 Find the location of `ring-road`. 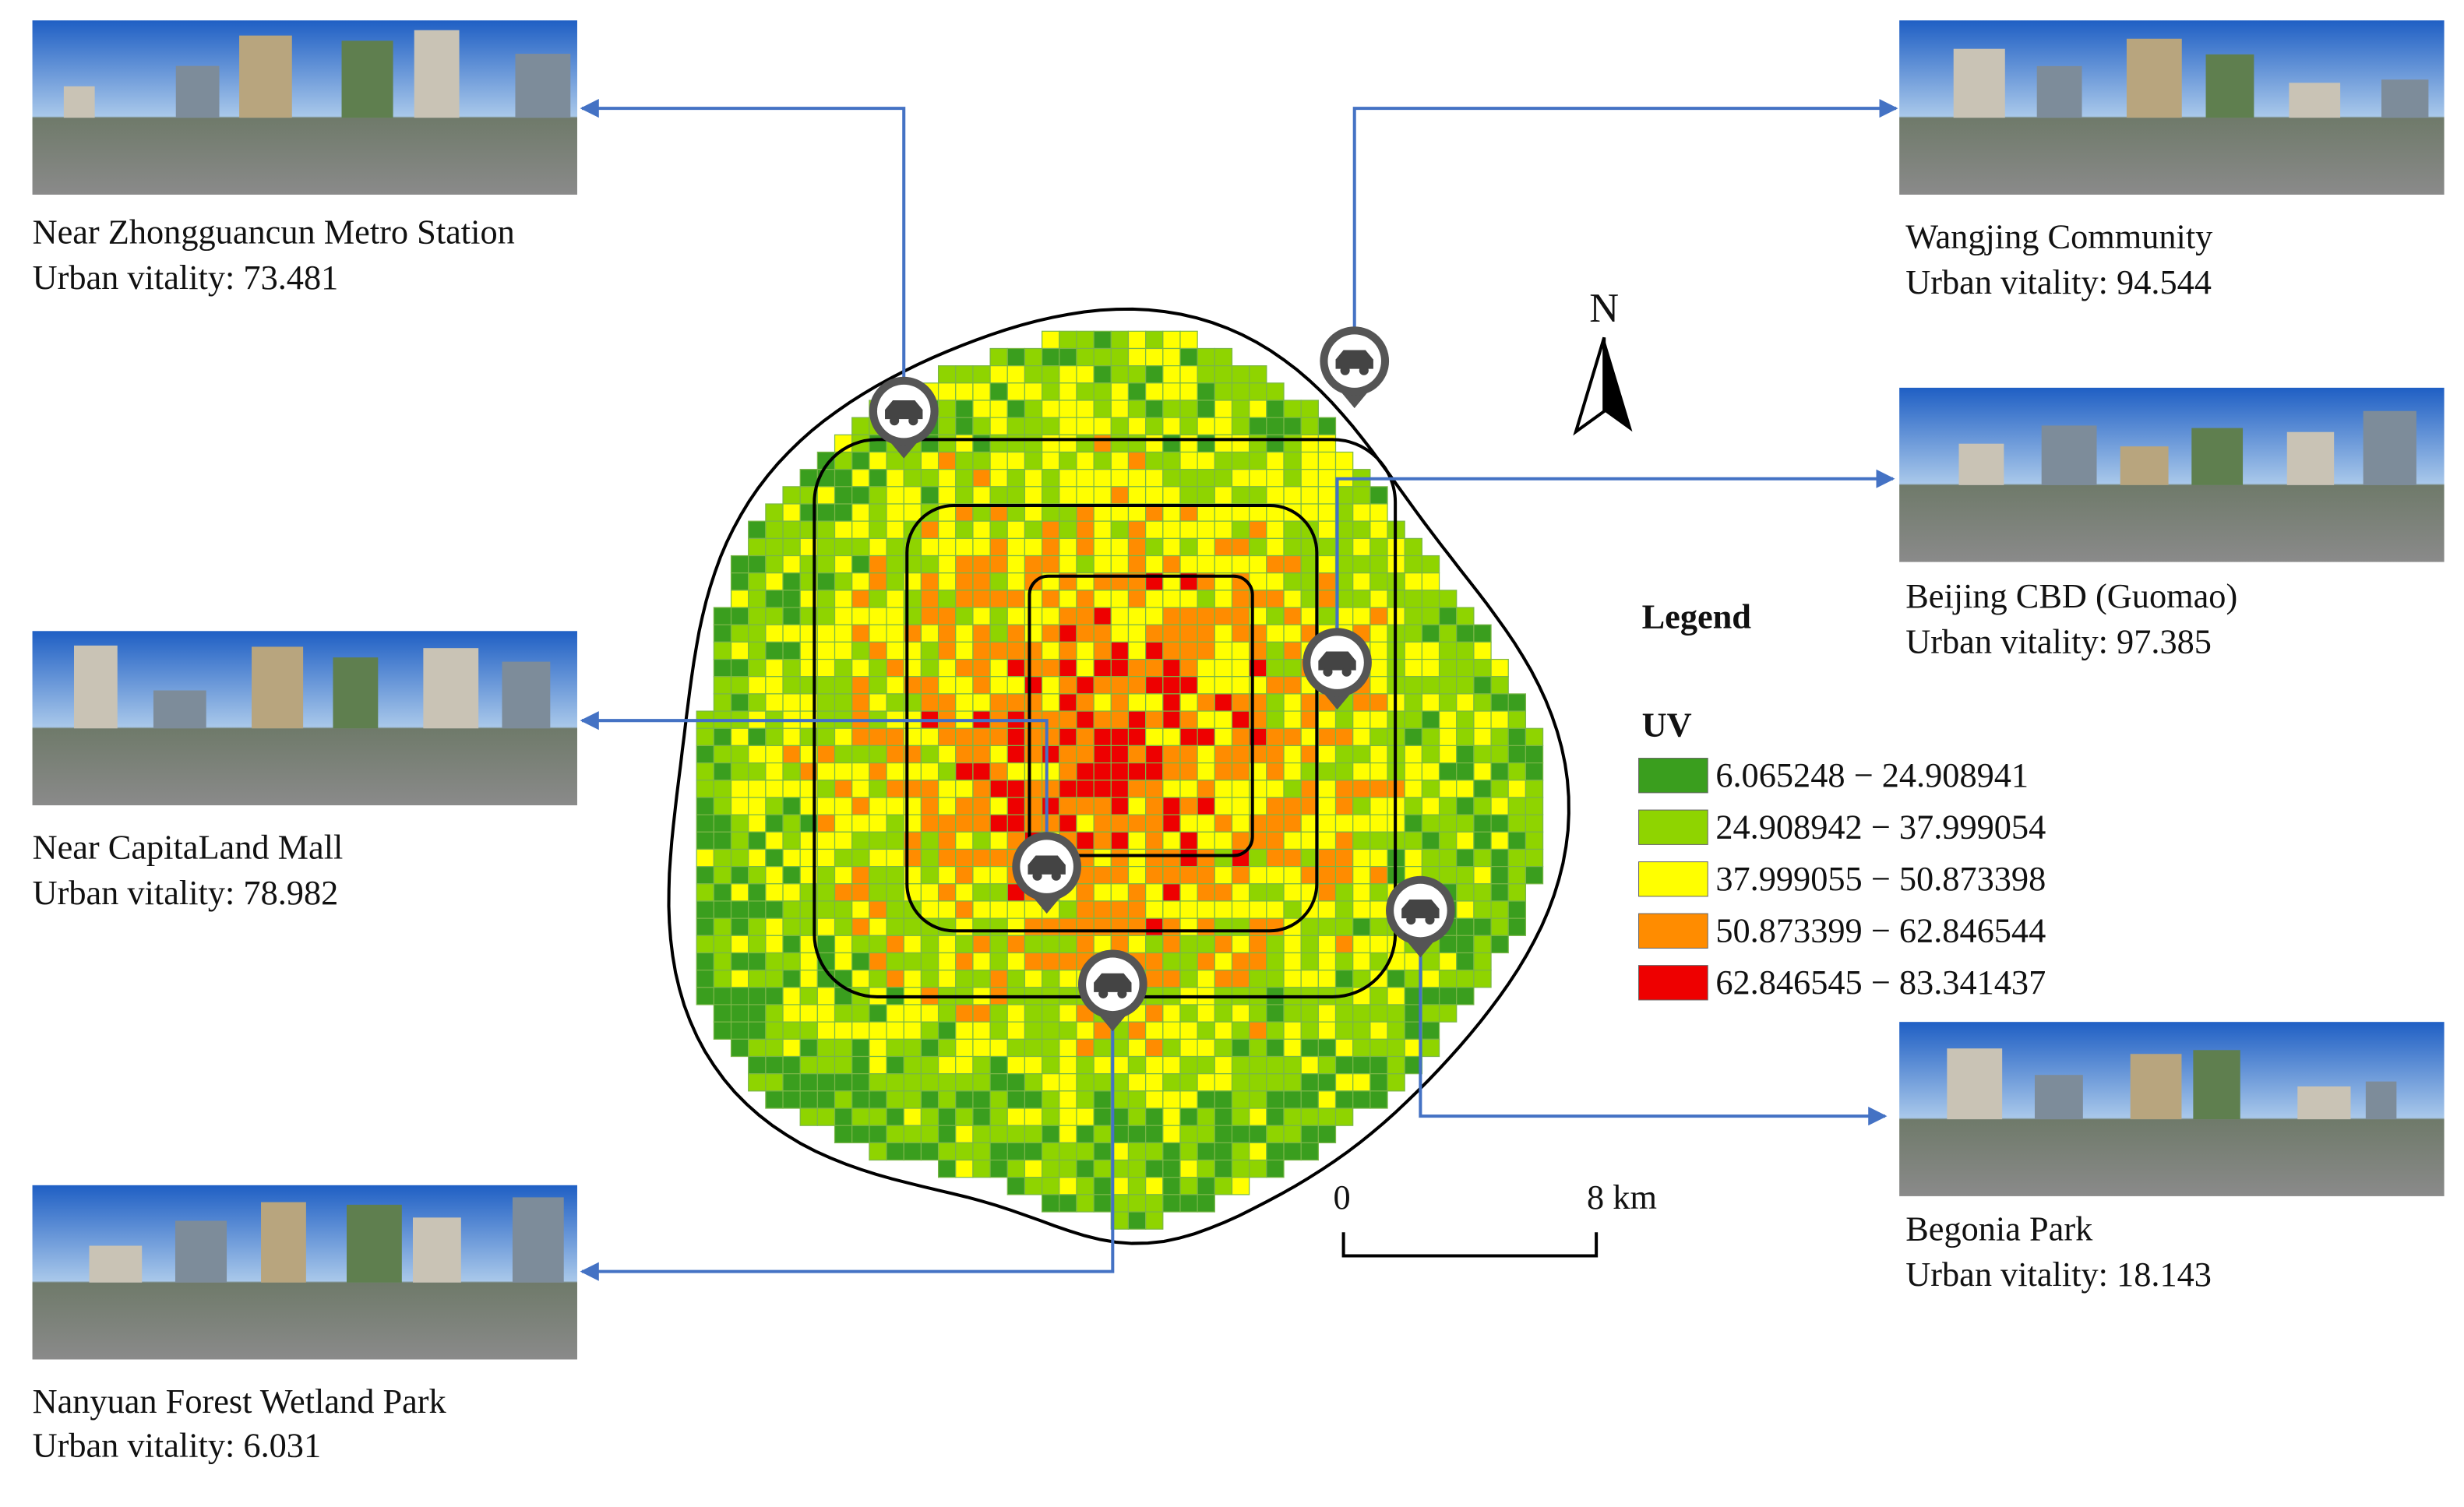

ring-road is located at coordinates (1112, 718).